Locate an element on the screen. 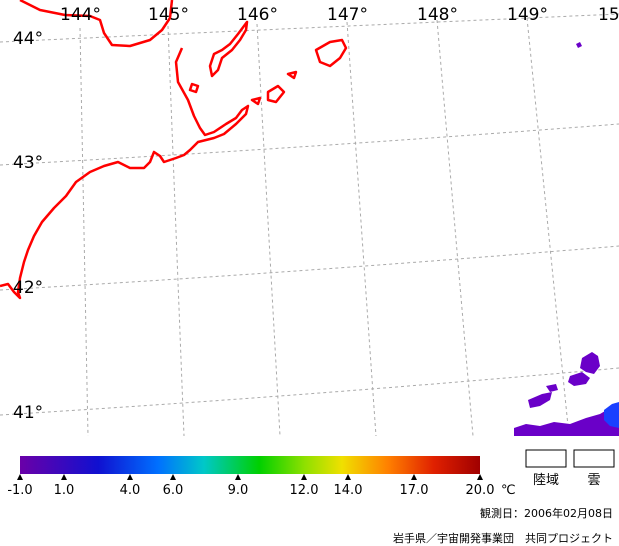 The width and height of the screenshot is (619, 546). color-scale-bar is located at coordinates (250, 465).